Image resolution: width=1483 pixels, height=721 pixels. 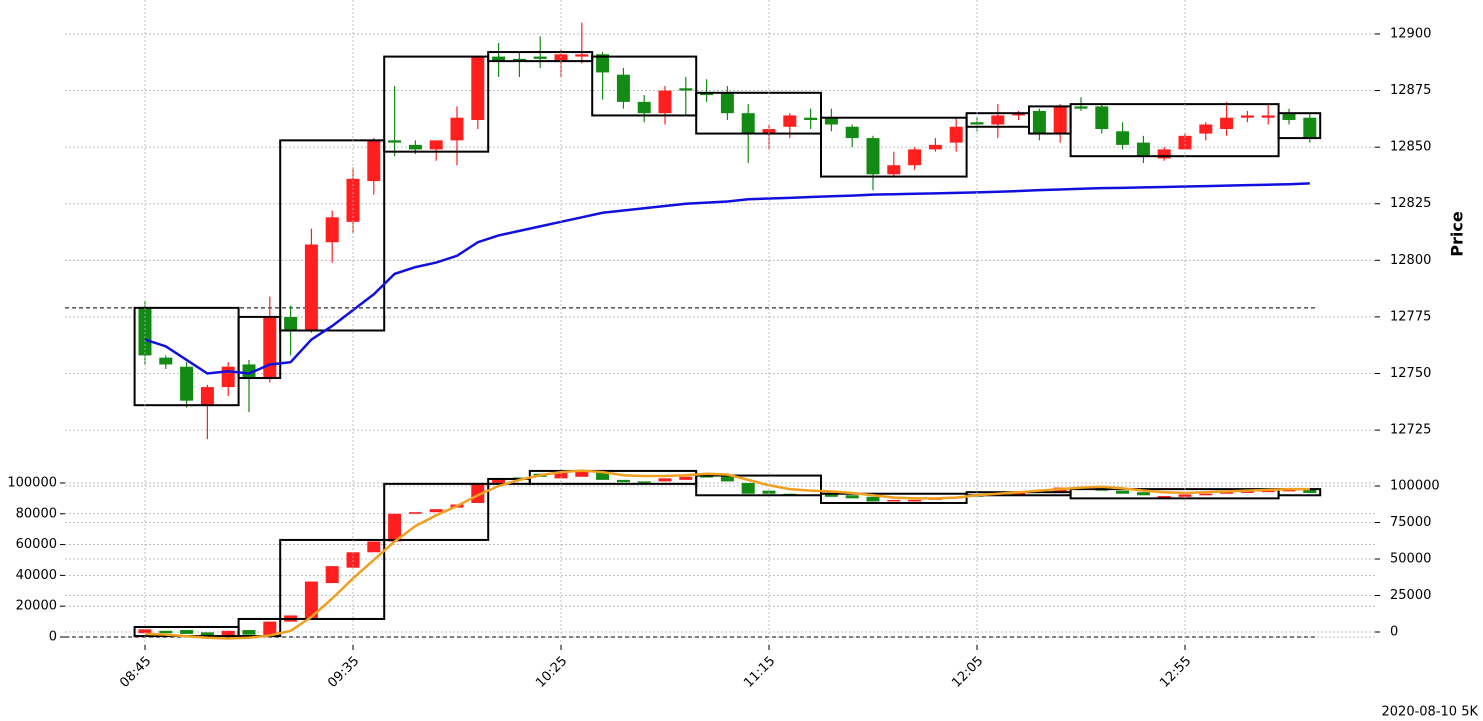 I want to click on y-tick-label: 12750, so click(x=1410, y=373).